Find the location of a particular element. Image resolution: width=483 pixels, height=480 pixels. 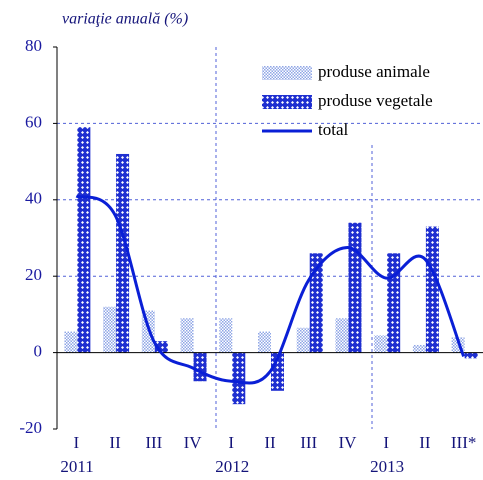

legend-label: produse animale is located at coordinates (374, 71).